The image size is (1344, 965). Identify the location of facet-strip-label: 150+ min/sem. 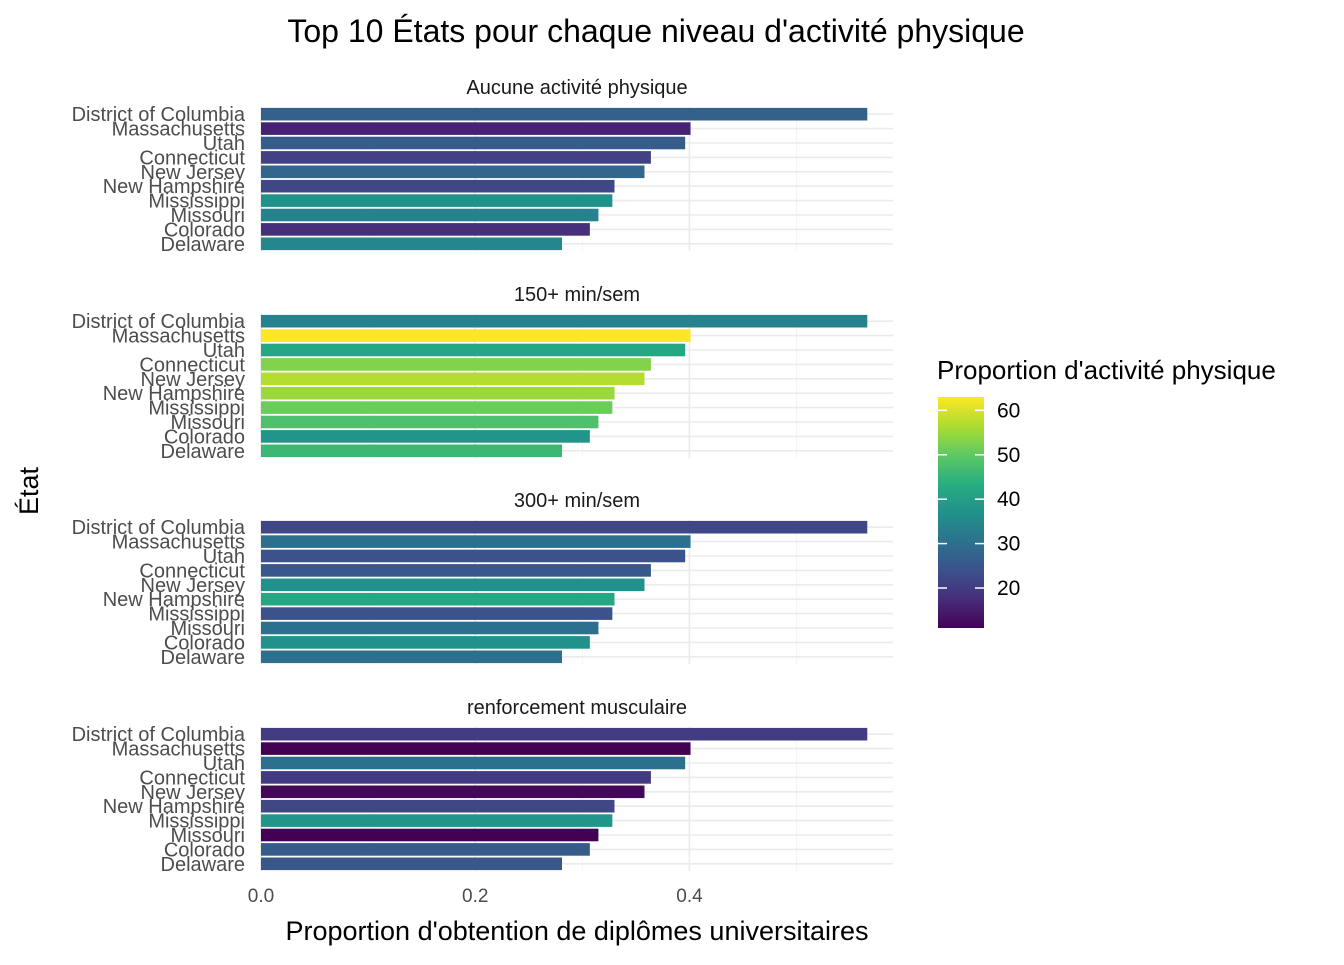
(577, 295).